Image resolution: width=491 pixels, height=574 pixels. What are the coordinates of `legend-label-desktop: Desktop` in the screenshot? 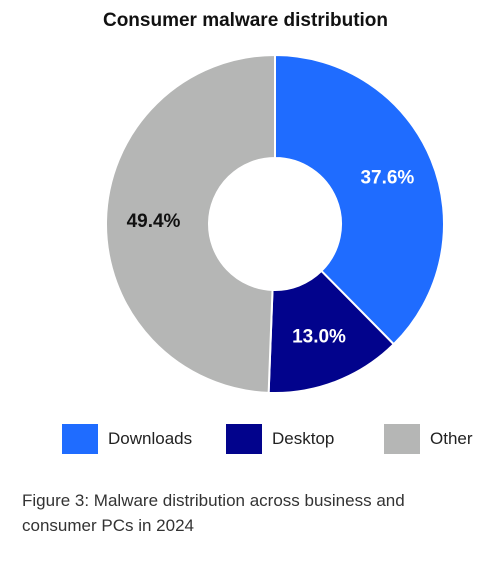 It's located at (303, 438).